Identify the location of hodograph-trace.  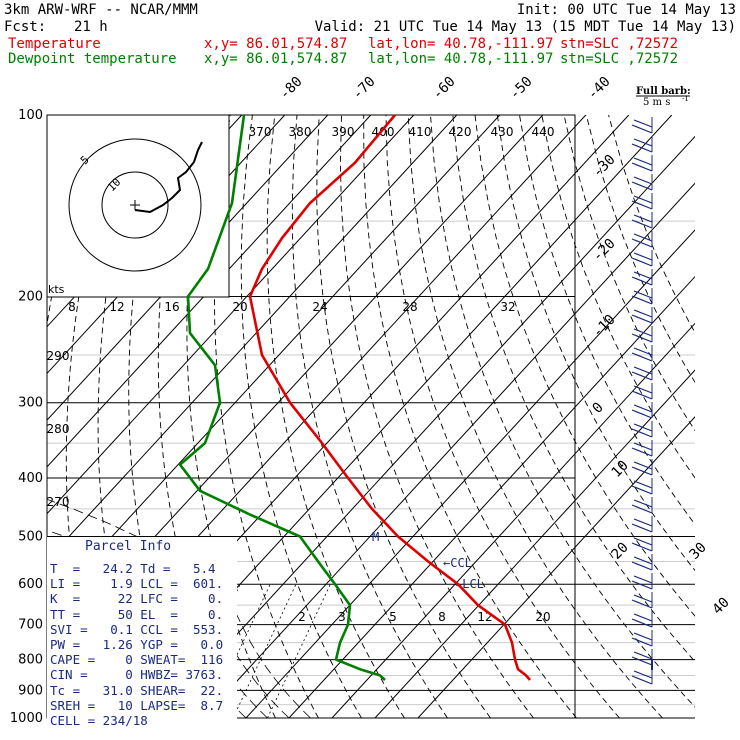
(168, 177).